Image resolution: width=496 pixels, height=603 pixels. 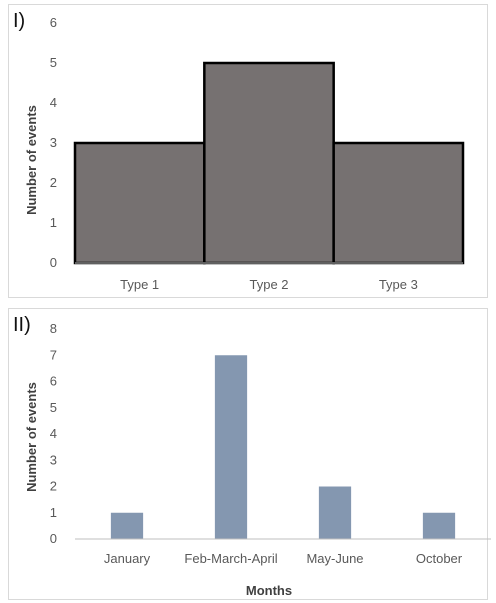 I want to click on chart-2-y-tick-label: 2, so click(x=53, y=486).